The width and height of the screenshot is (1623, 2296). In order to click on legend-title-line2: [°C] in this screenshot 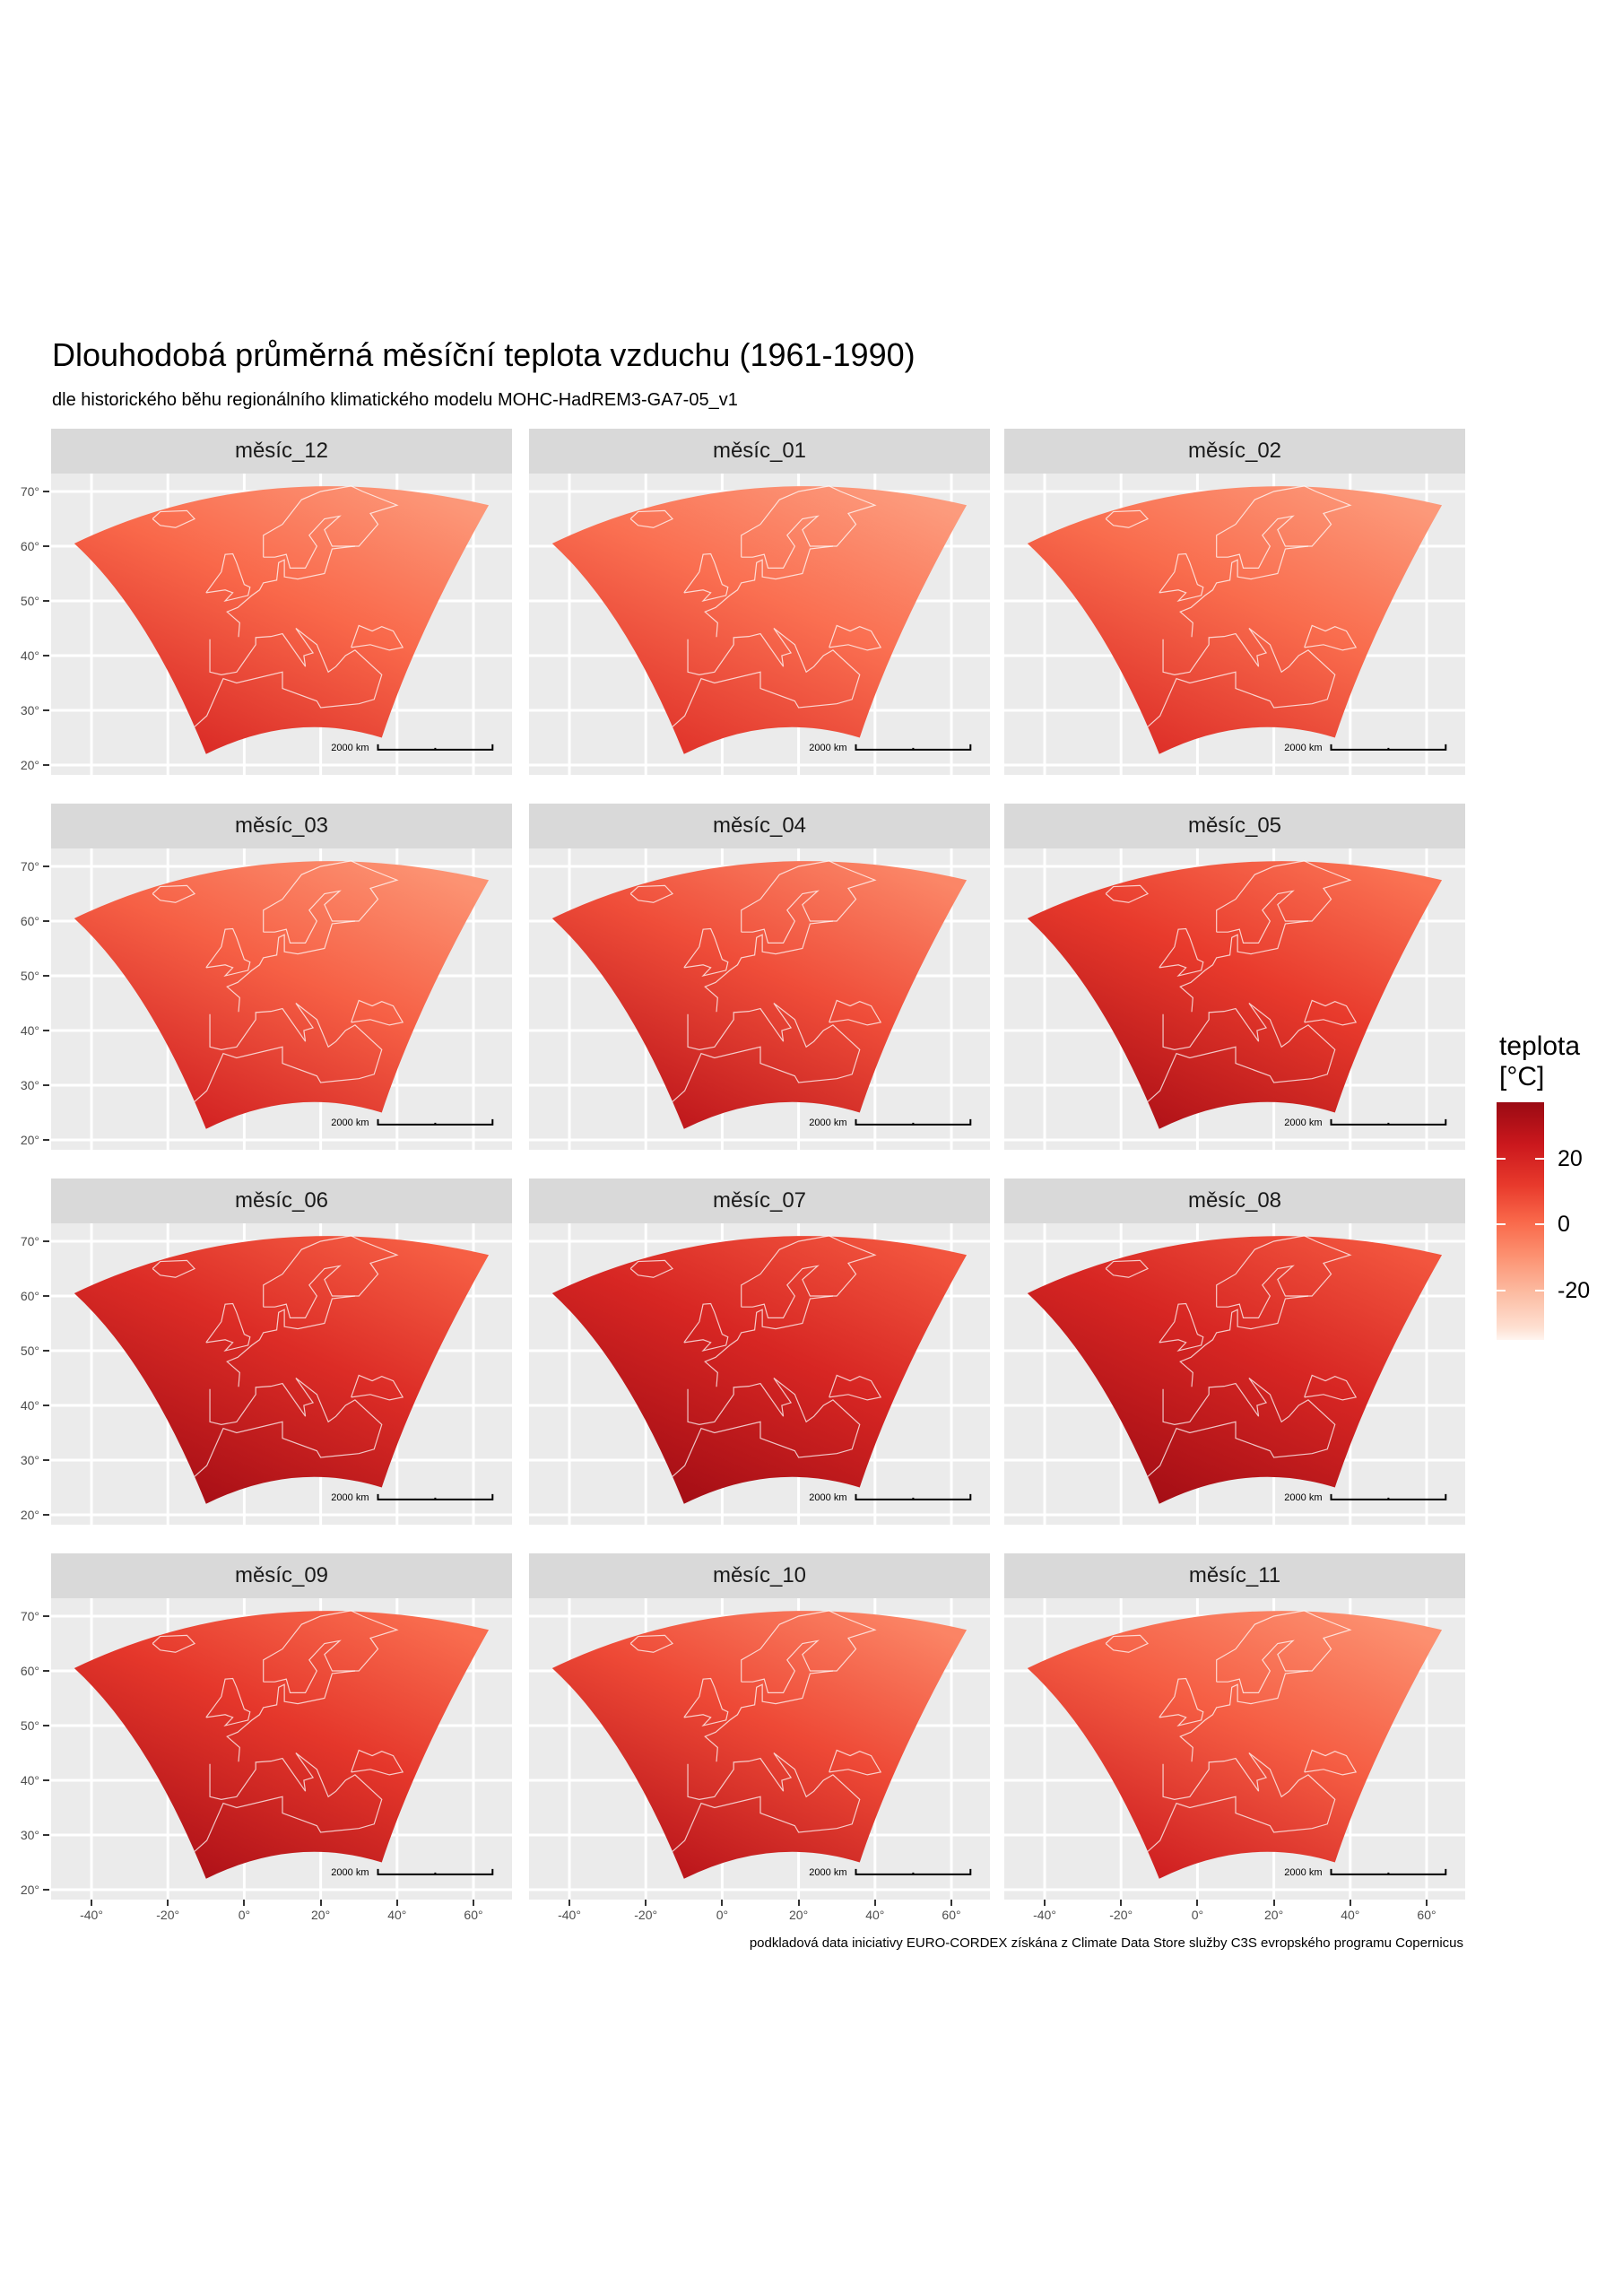, I will do `click(1522, 1076)`.